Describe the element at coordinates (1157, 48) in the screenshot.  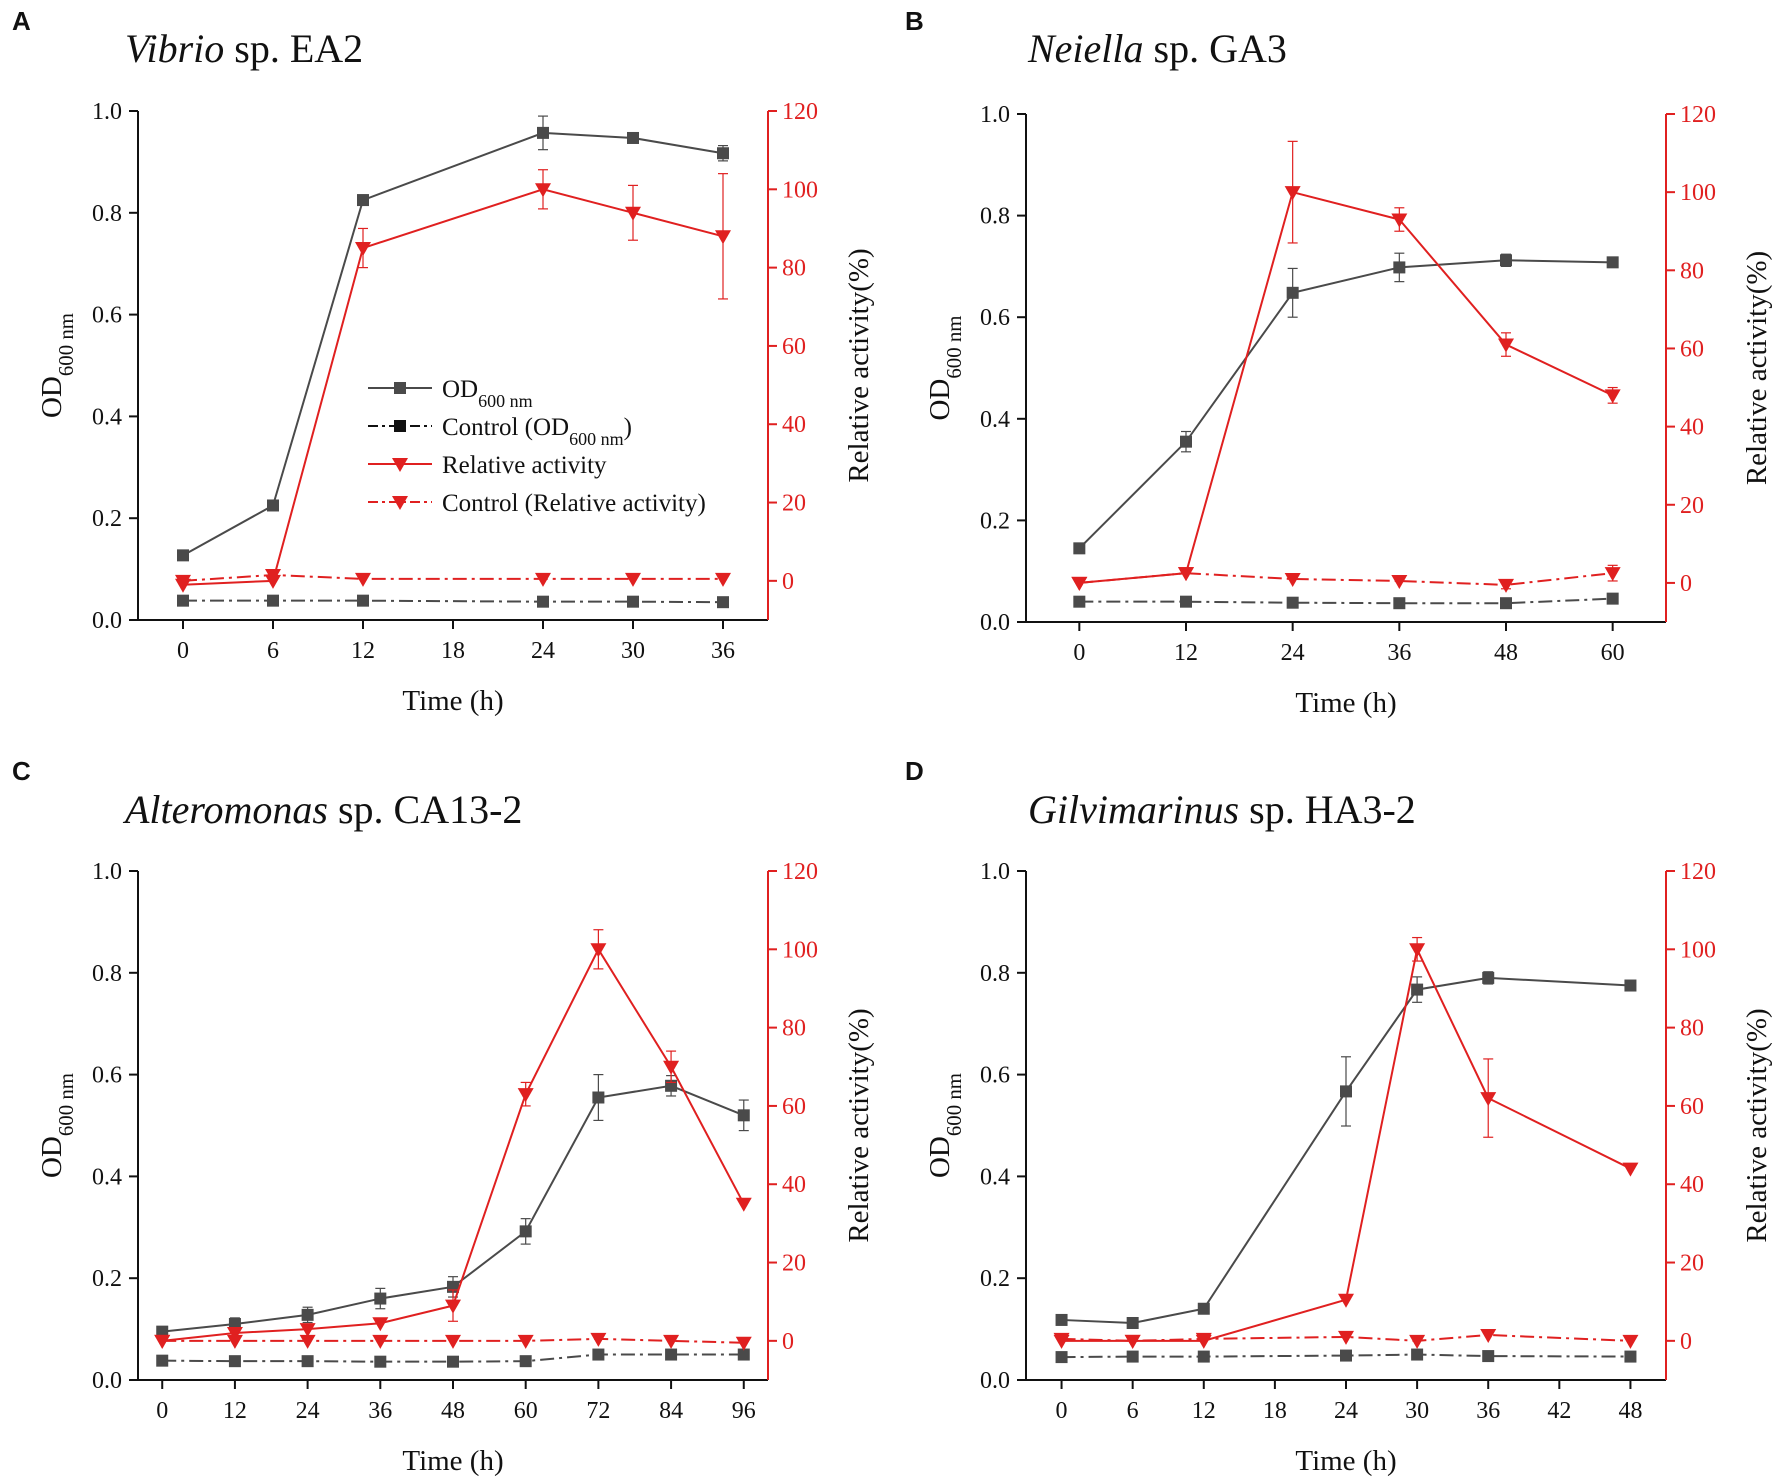
I see `chart-title: Neiella sp. GA3` at that location.